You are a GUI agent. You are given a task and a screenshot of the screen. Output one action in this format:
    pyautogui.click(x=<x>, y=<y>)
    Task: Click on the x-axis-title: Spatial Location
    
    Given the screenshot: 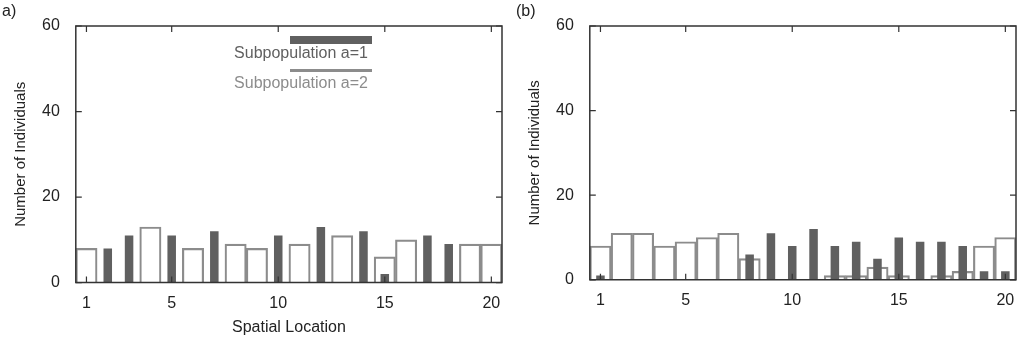 What is the action you would take?
    pyautogui.click(x=288, y=326)
    